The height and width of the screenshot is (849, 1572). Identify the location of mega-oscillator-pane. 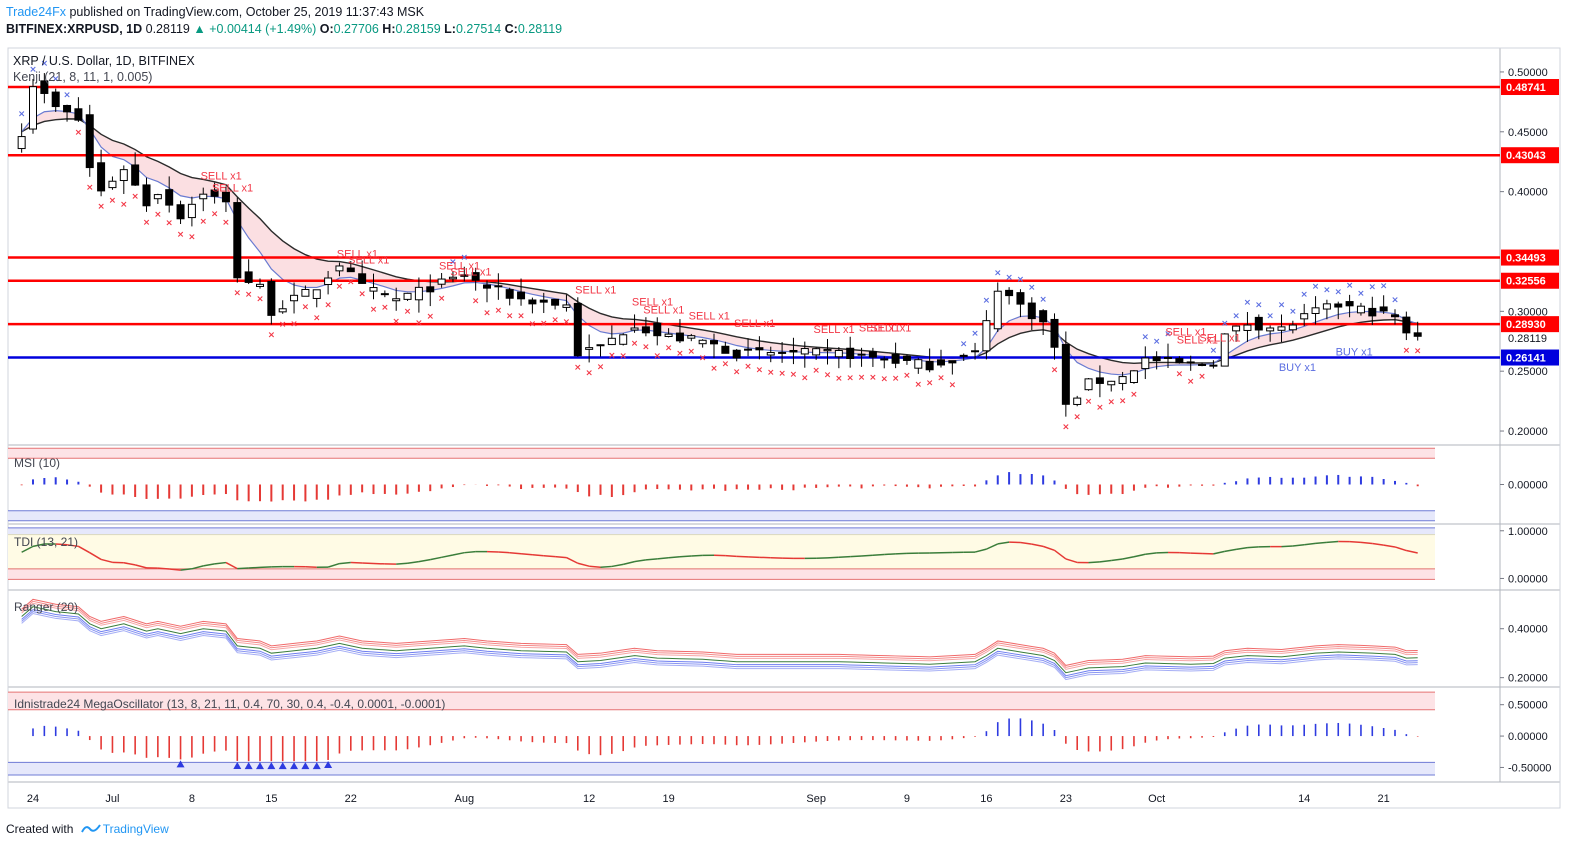
(720, 744).